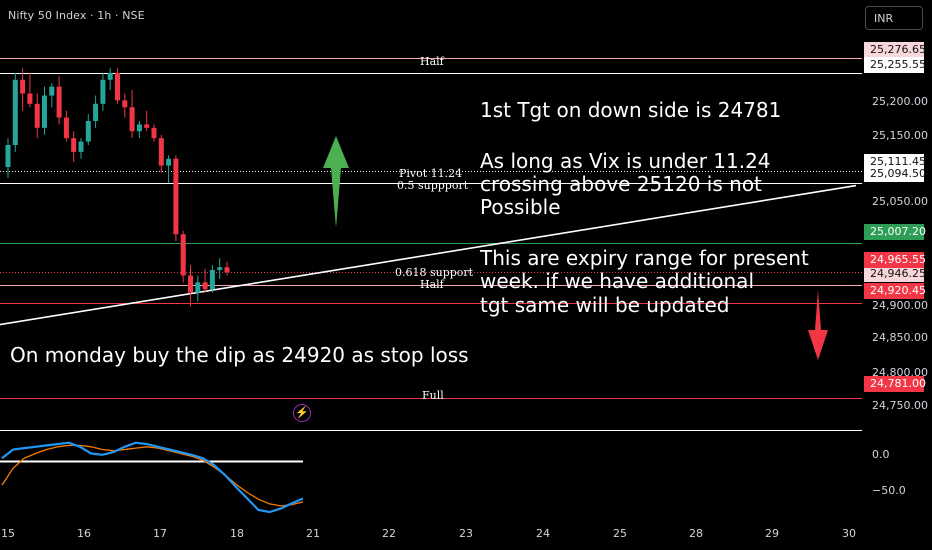 Image resolution: width=932 pixels, height=550 pixels. What do you see at coordinates (520, 207) in the screenshot?
I see `note-vix-3: Possible` at bounding box center [520, 207].